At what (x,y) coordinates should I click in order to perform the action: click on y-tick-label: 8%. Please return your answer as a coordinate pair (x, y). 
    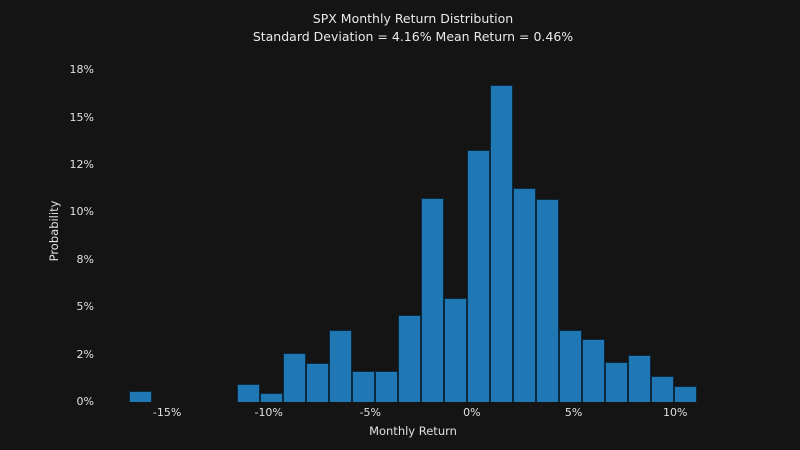
    Looking at the image, I should click on (85, 259).